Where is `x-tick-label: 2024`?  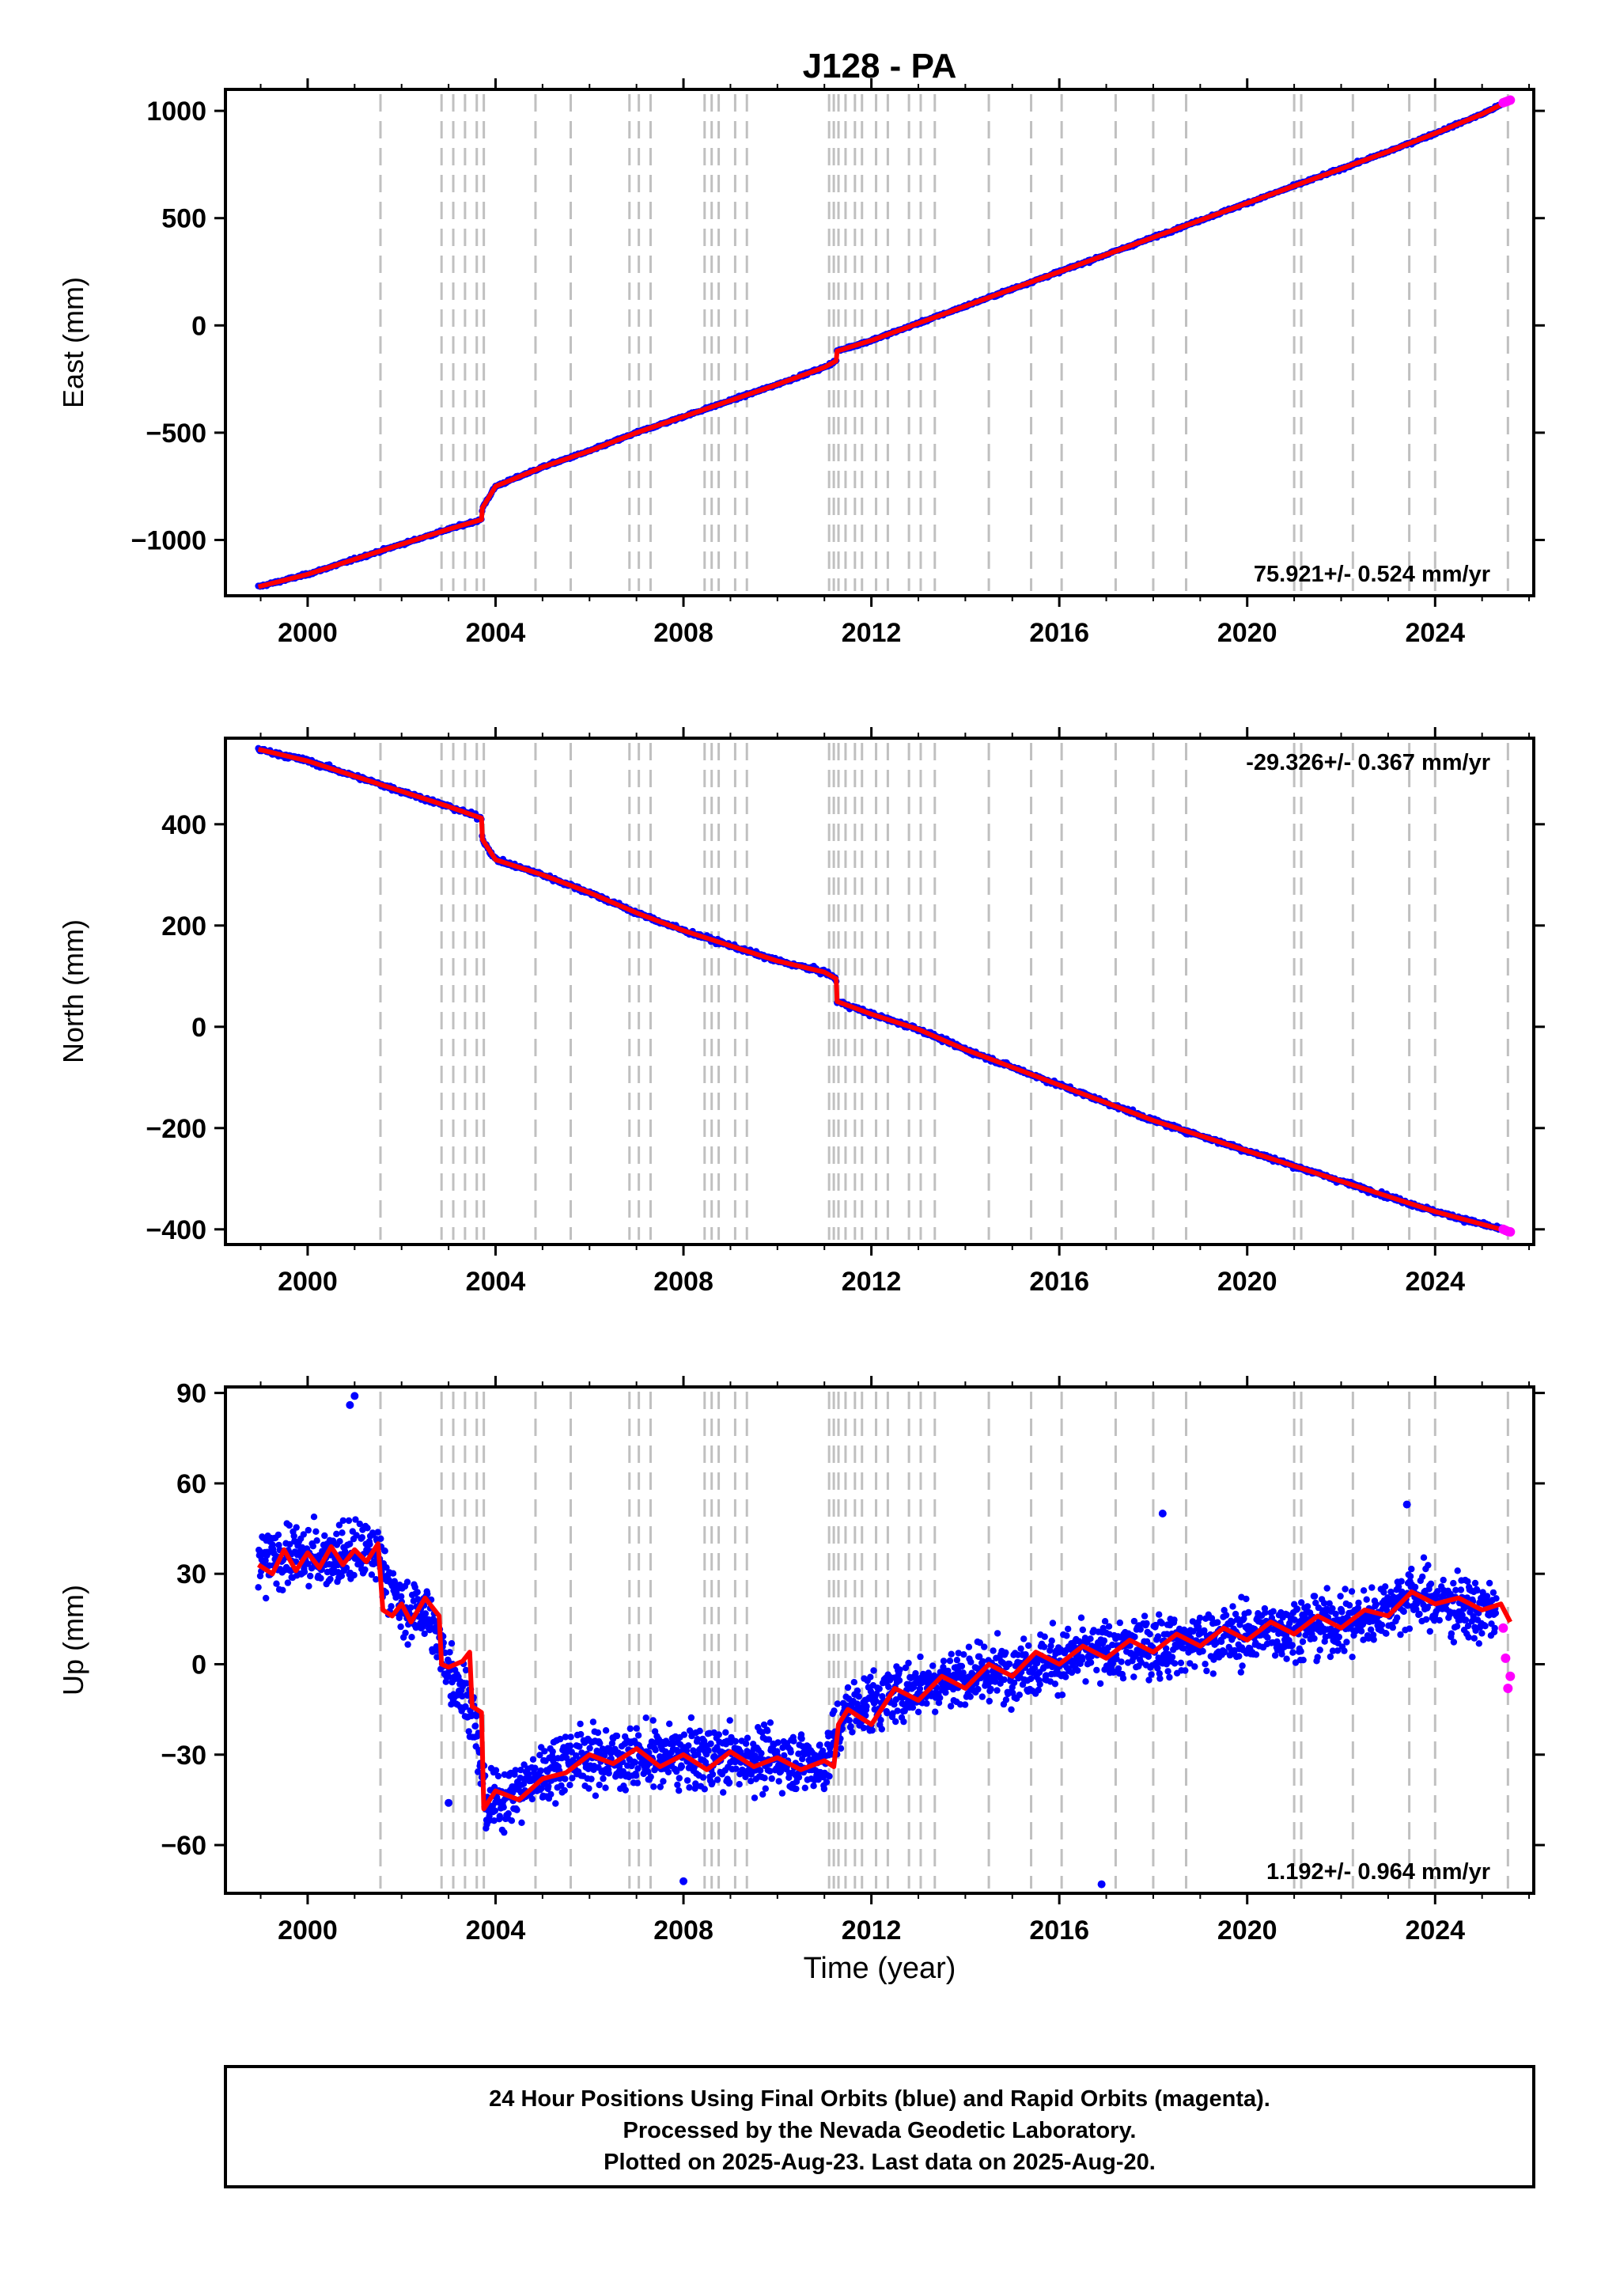
x-tick-label: 2024 is located at coordinates (1435, 1282).